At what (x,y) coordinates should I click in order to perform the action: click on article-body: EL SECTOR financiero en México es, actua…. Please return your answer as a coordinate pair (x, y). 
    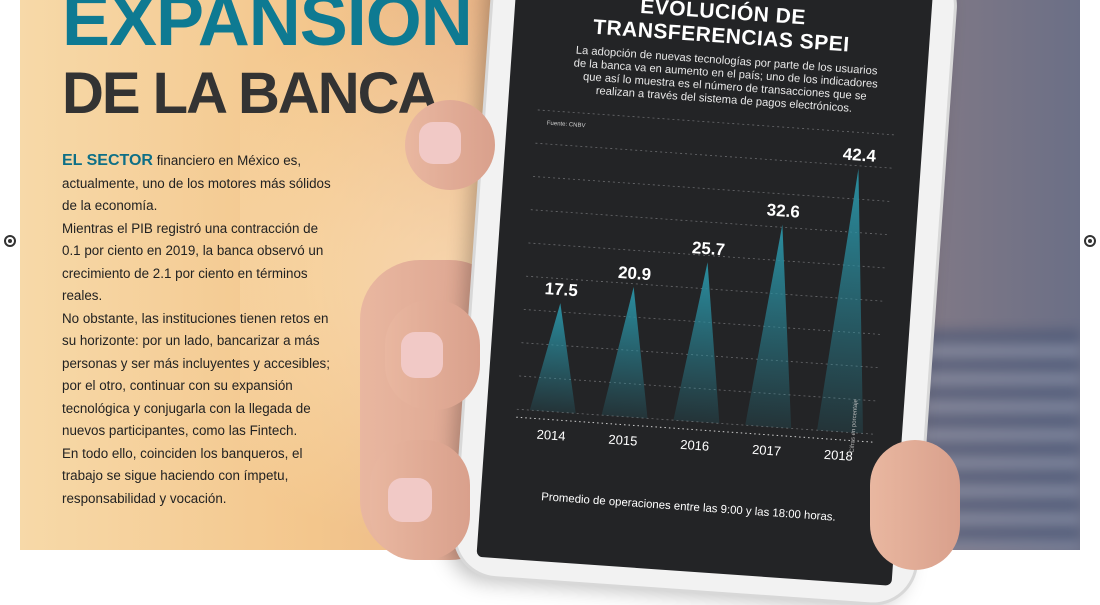
    Looking at the image, I should click on (197, 330).